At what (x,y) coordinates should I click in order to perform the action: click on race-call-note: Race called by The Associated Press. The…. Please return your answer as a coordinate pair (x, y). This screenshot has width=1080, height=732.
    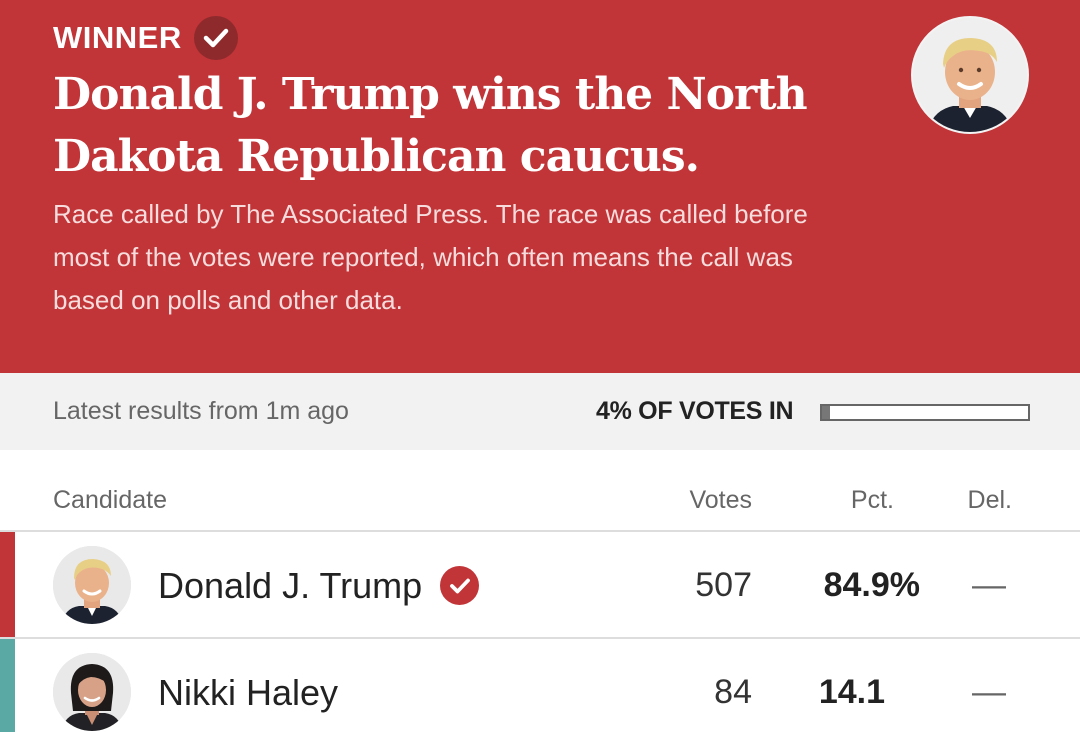
    Looking at the image, I should click on (430, 257).